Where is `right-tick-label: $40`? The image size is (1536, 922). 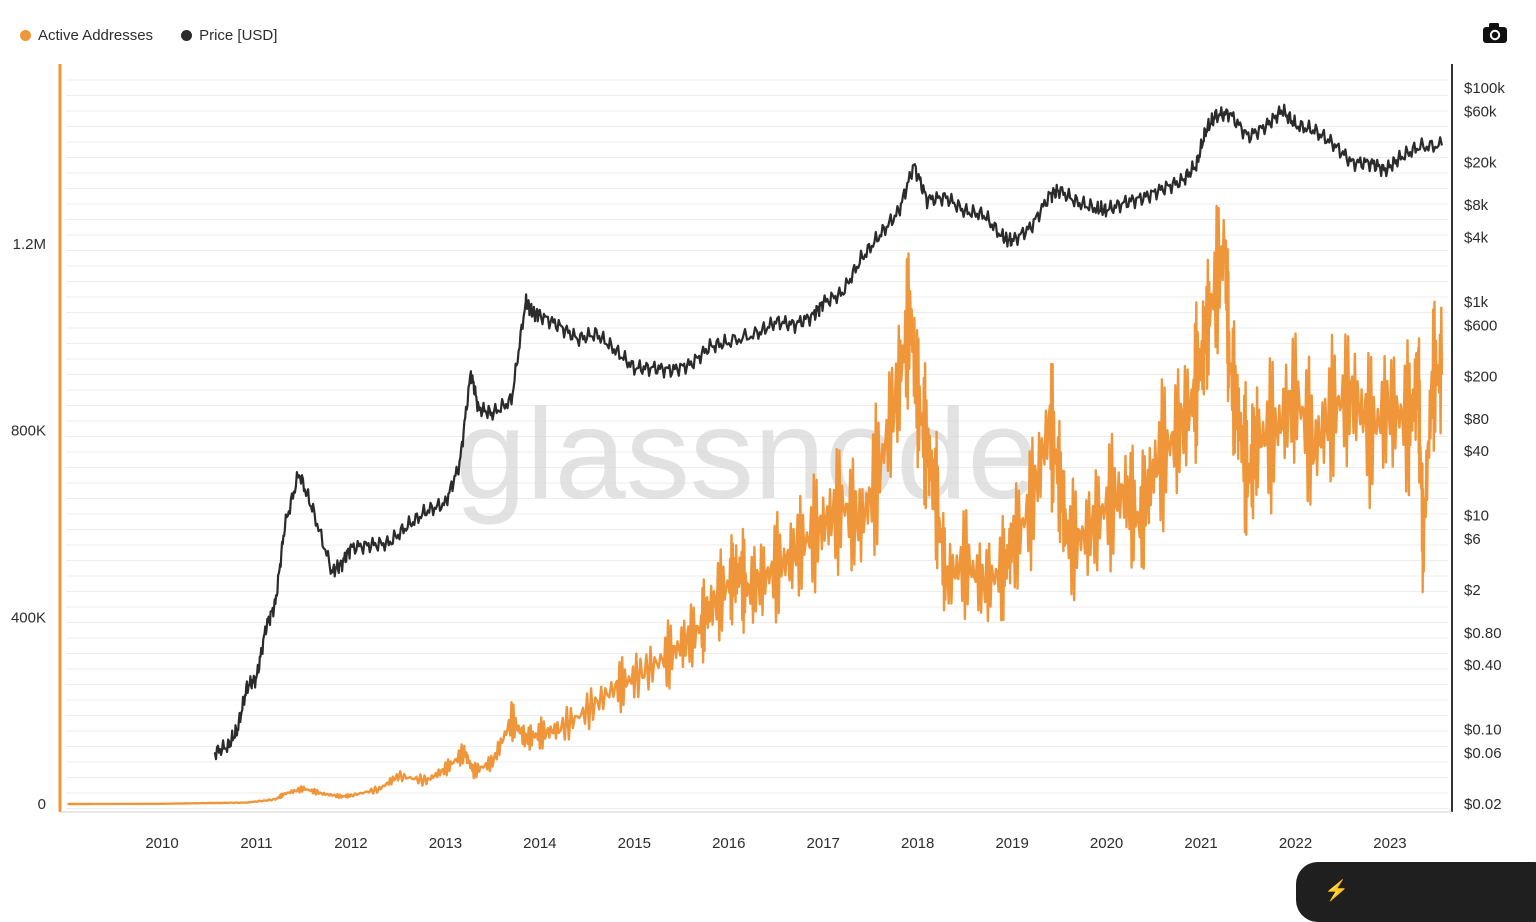
right-tick-label: $40 is located at coordinates (1476, 451).